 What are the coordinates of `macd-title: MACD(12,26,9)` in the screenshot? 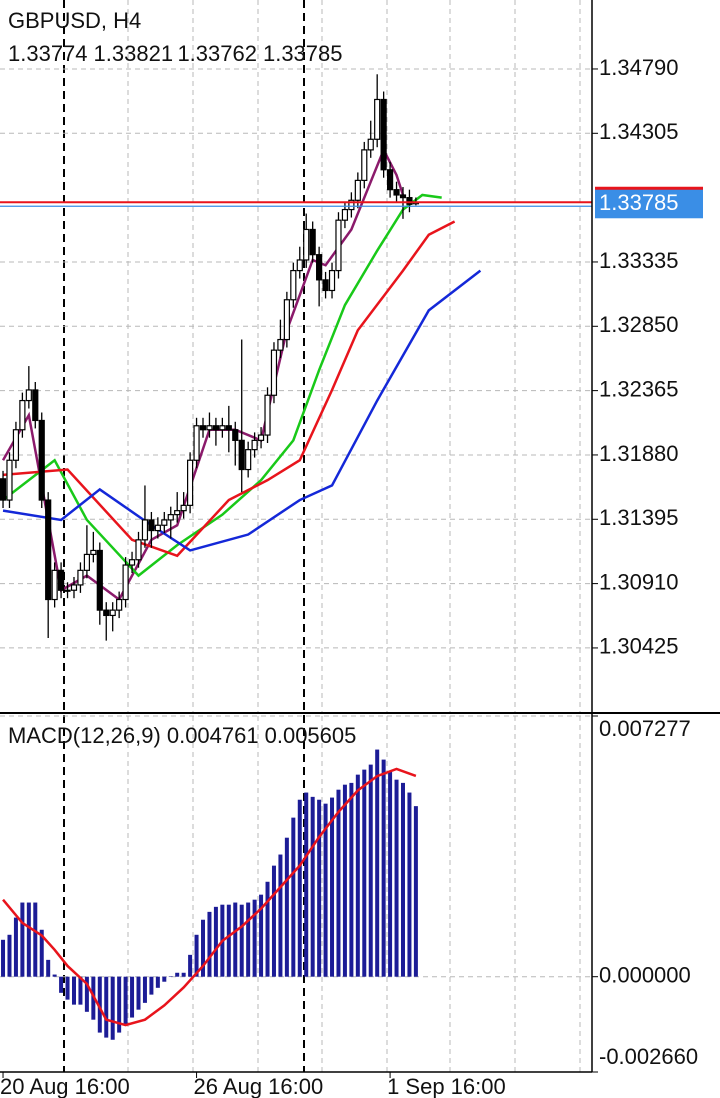 It's located at (84, 735).